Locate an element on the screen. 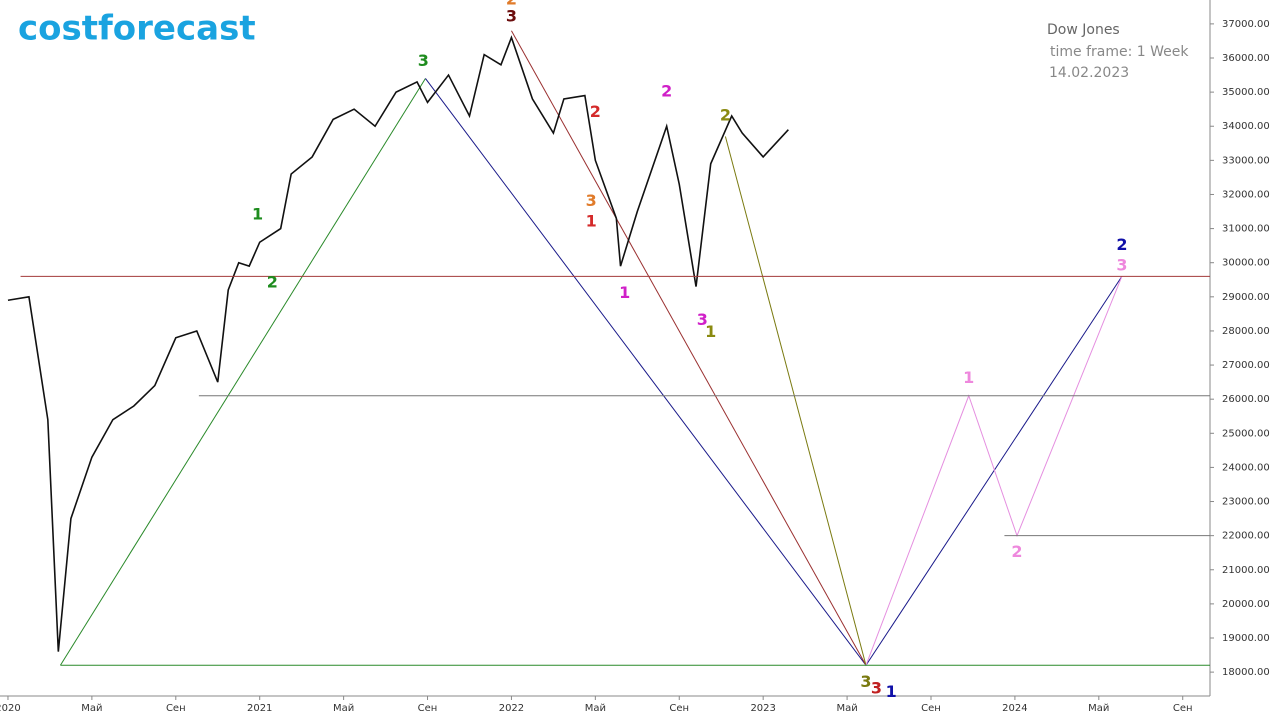 Image resolution: width=1276 pixels, height=718 pixels. y-tick-label: 21000.00 is located at coordinates (1246, 570).